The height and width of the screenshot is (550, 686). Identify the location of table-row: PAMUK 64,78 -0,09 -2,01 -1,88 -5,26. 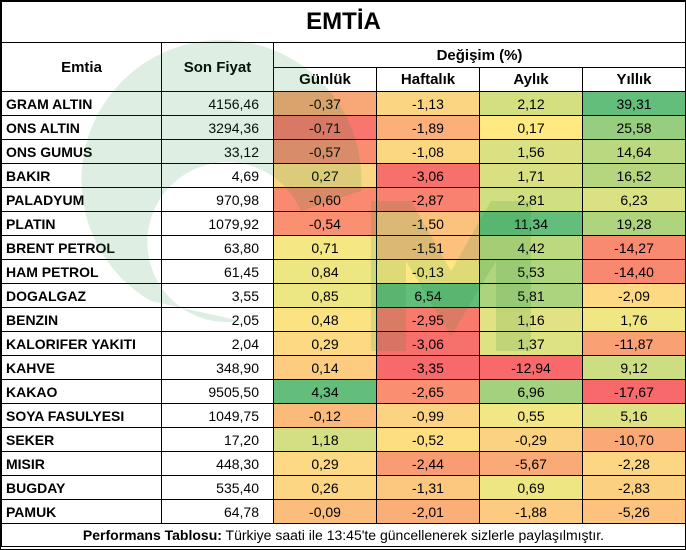
(343, 511).